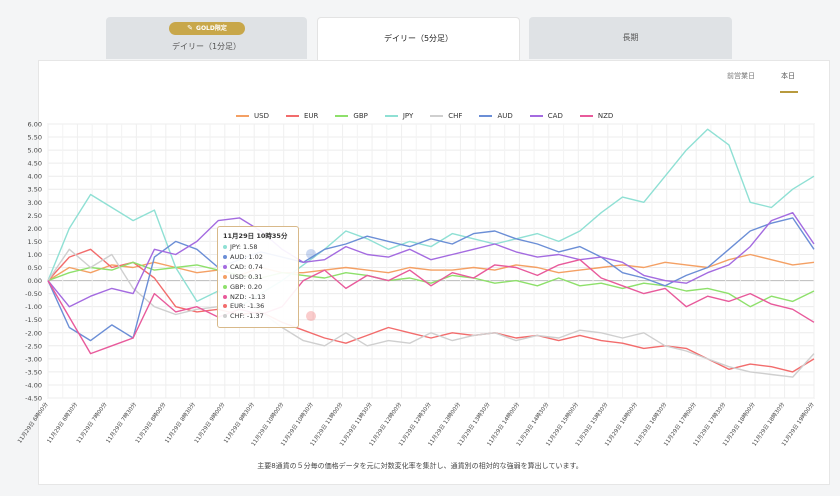 Image resolution: width=840 pixels, height=496 pixels. Describe the element at coordinates (503, 423) in the screenshot. I see `x-tick-label: 11月29日 14時00分` at that location.